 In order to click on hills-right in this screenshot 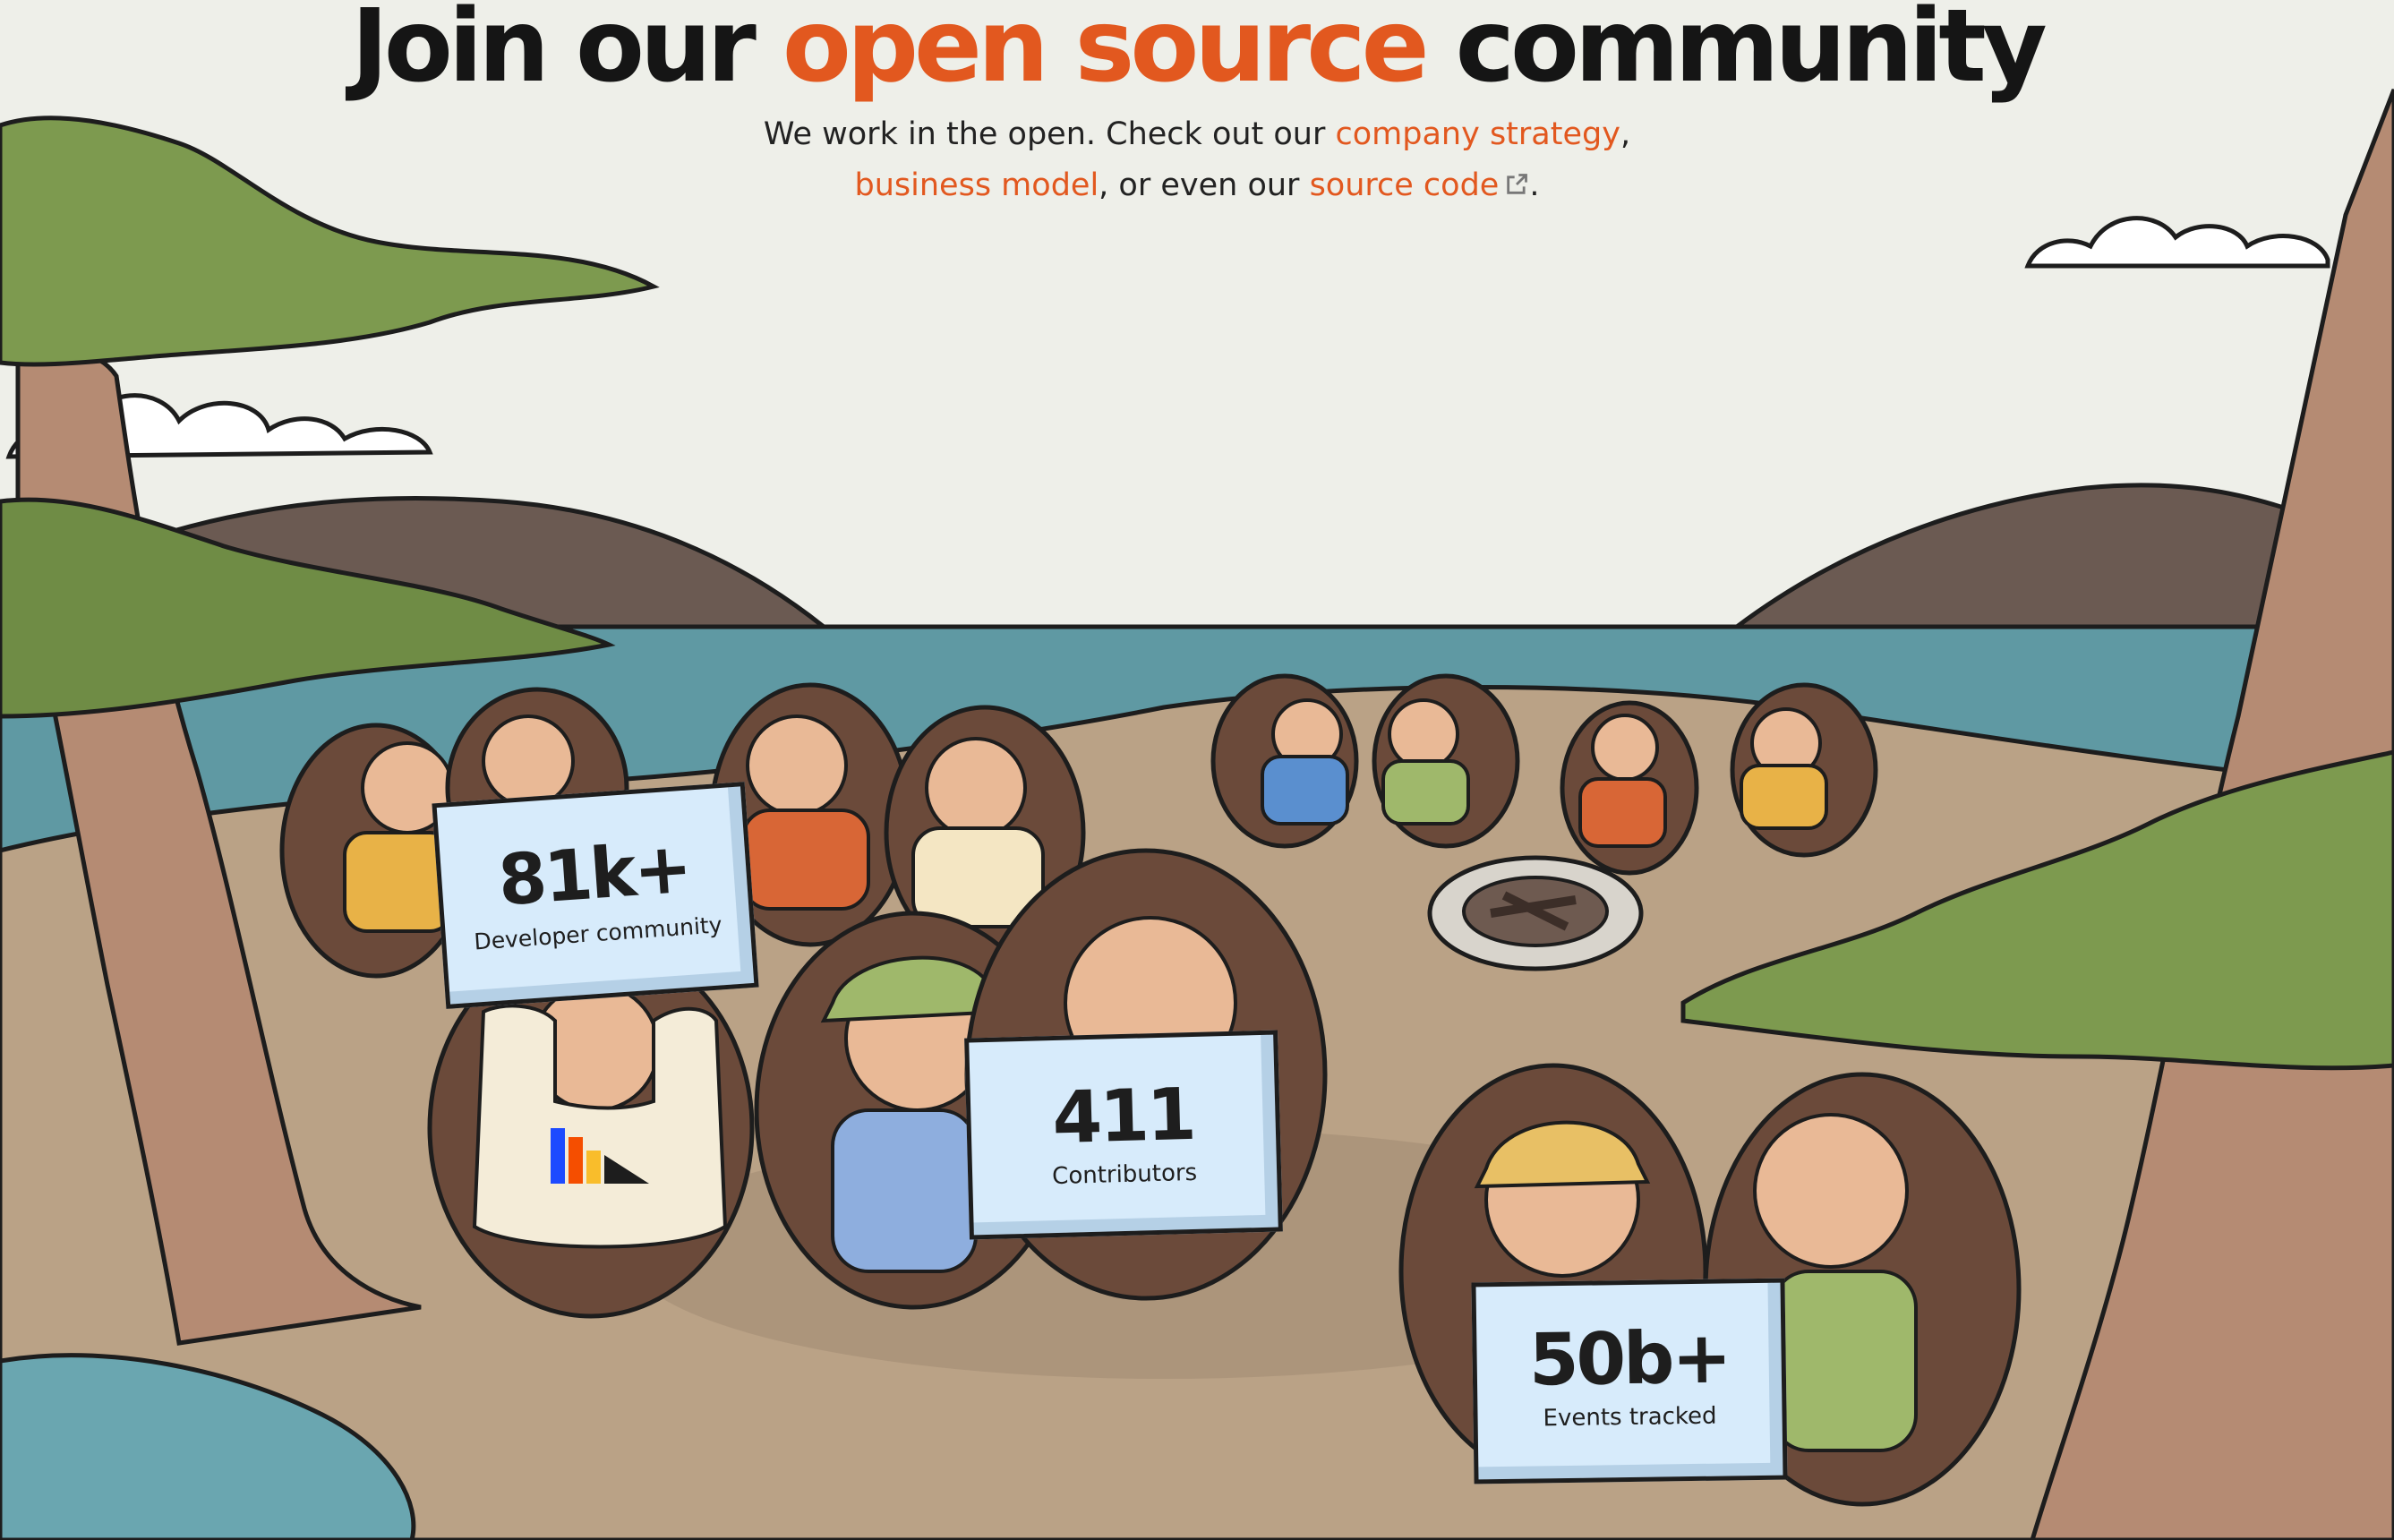, I will do `click(2012, 556)`.